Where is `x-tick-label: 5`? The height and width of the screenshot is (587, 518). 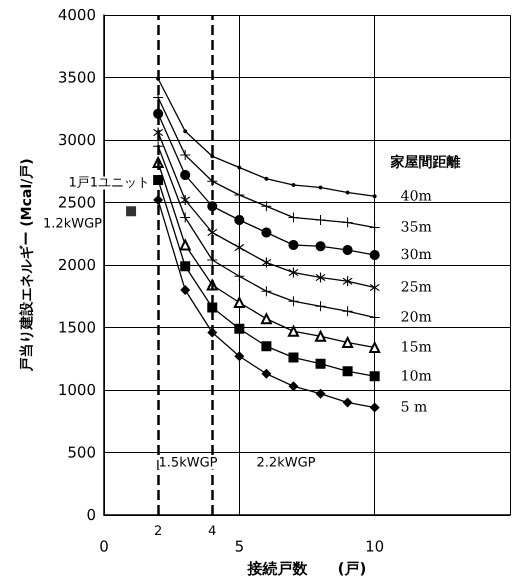
x-tick-label: 5 is located at coordinates (239, 547).